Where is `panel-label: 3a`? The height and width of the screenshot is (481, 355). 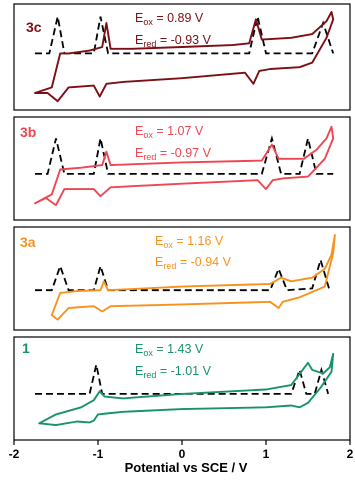 panel-label: 3a is located at coordinates (28, 242).